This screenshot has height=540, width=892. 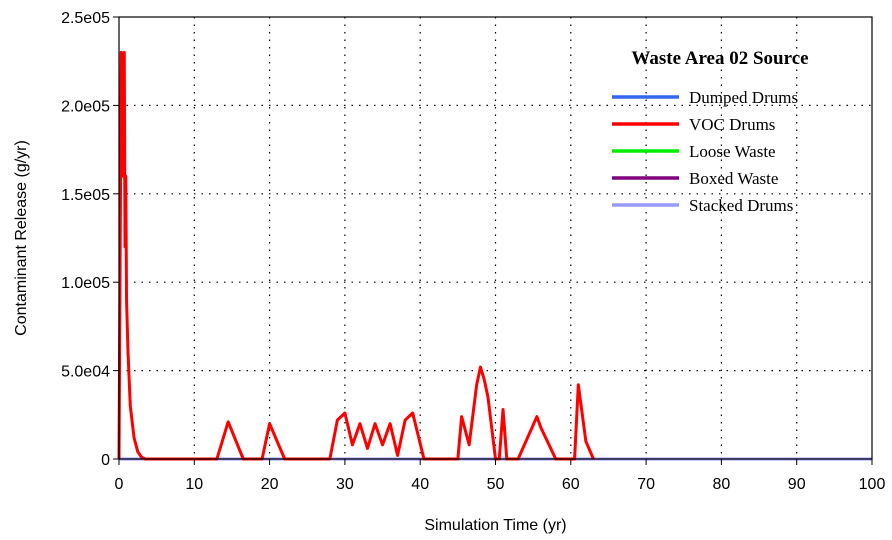 I want to click on x-tick-label: 90, so click(x=797, y=484).